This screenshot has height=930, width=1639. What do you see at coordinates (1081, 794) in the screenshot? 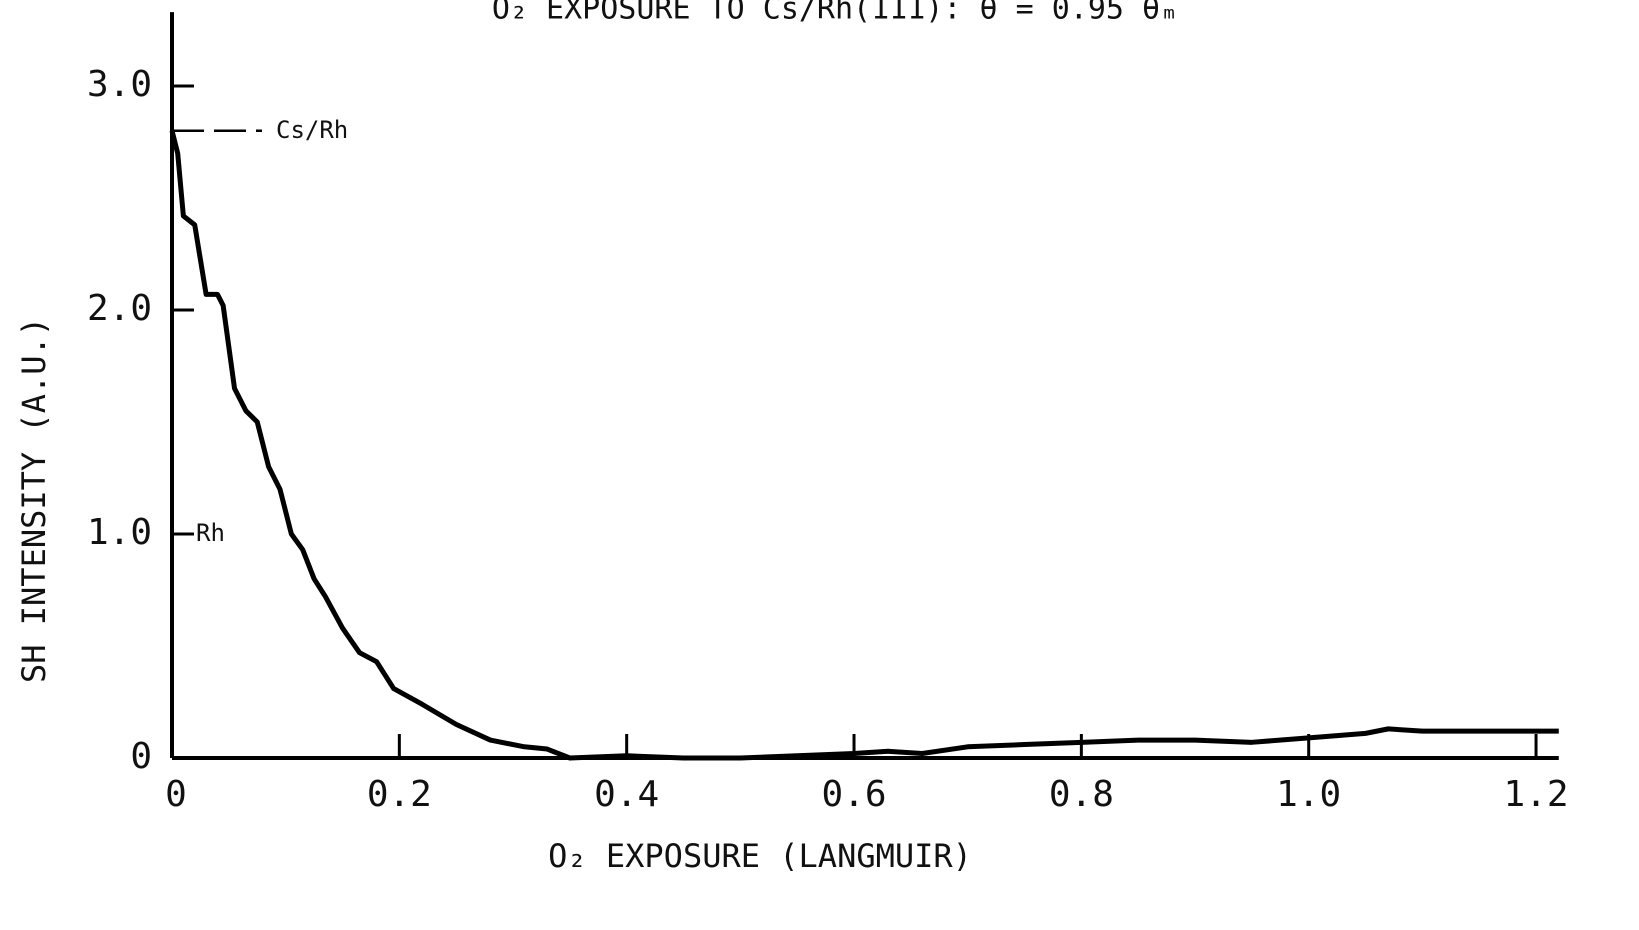
I see `x-tick-label: 0.8` at bounding box center [1081, 794].